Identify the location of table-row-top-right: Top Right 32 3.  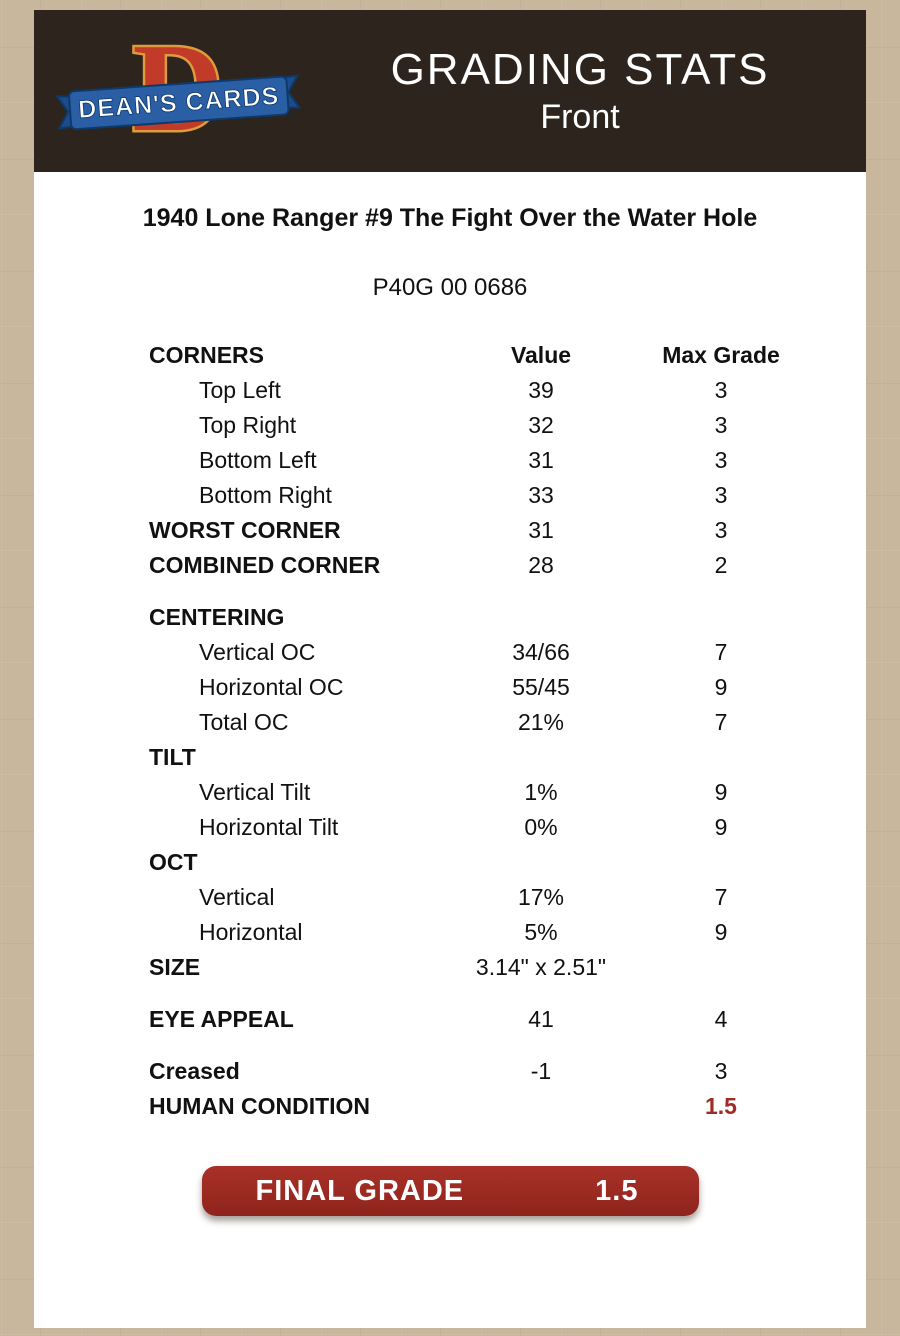
(507, 425).